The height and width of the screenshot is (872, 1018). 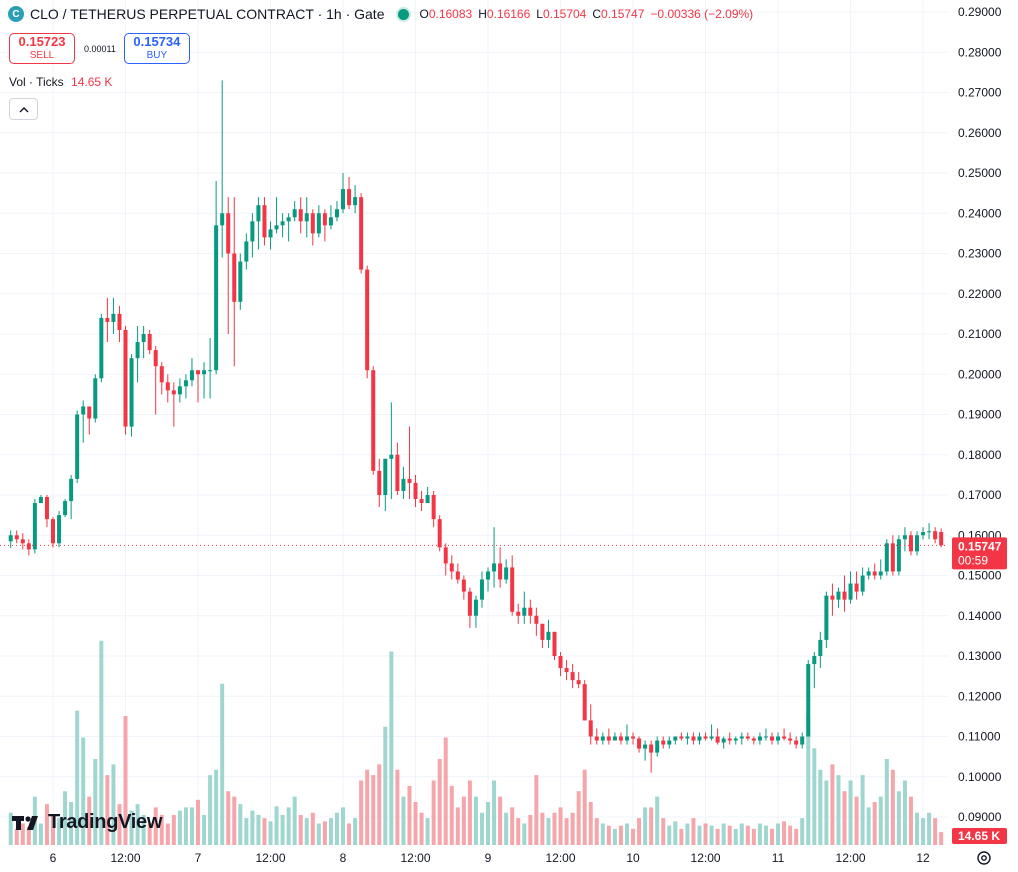 What do you see at coordinates (42, 48) in the screenshot?
I see `sell-button: 0.15723 SELL` at bounding box center [42, 48].